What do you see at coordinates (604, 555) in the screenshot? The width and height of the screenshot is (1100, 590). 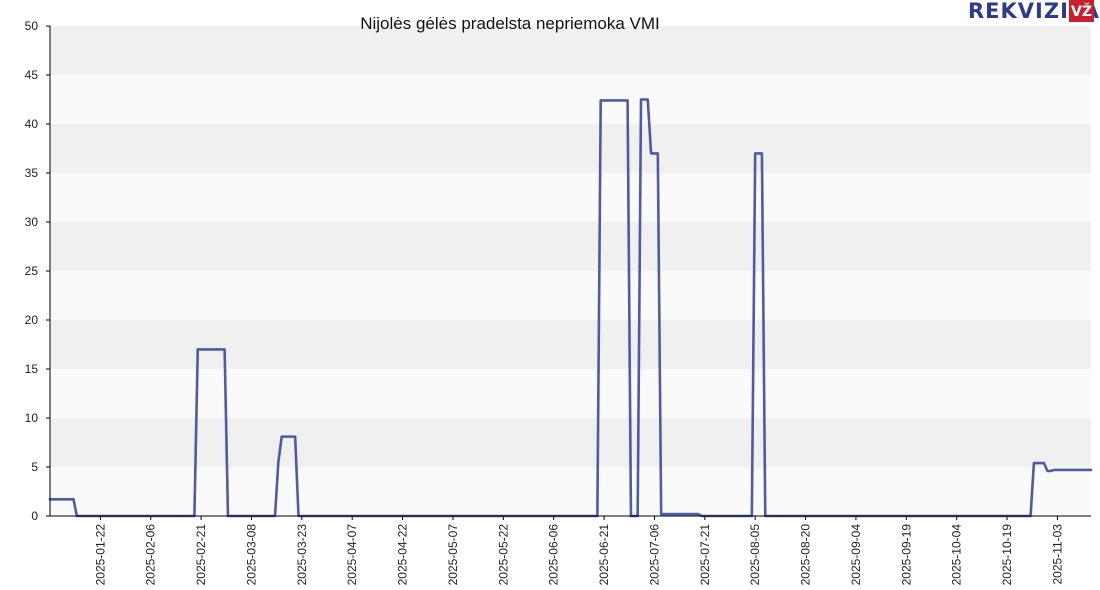 I see `x-tick-label: 2025-06-21` at bounding box center [604, 555].